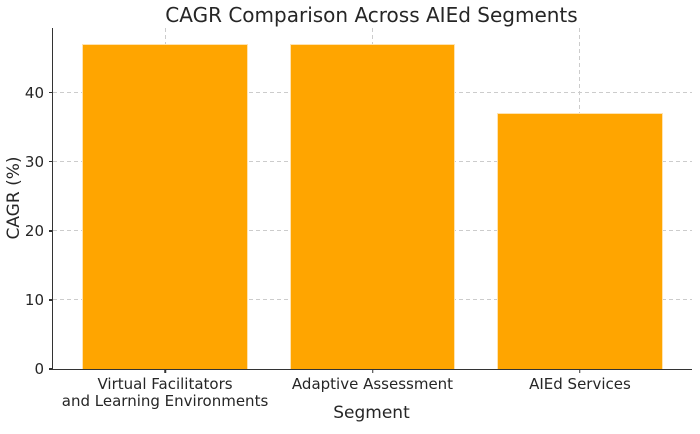 The height and width of the screenshot is (434, 700). Describe the element at coordinates (580, 384) in the screenshot. I see `x-tick-label: AIEd Services` at that location.